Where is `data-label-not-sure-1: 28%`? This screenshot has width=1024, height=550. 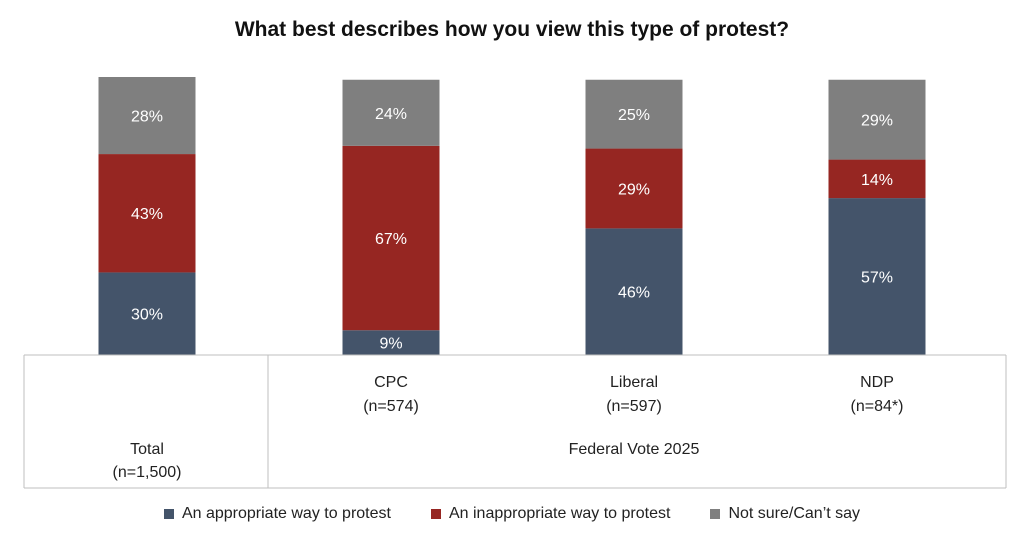
data-label-not-sure-1: 28% is located at coordinates (147, 117).